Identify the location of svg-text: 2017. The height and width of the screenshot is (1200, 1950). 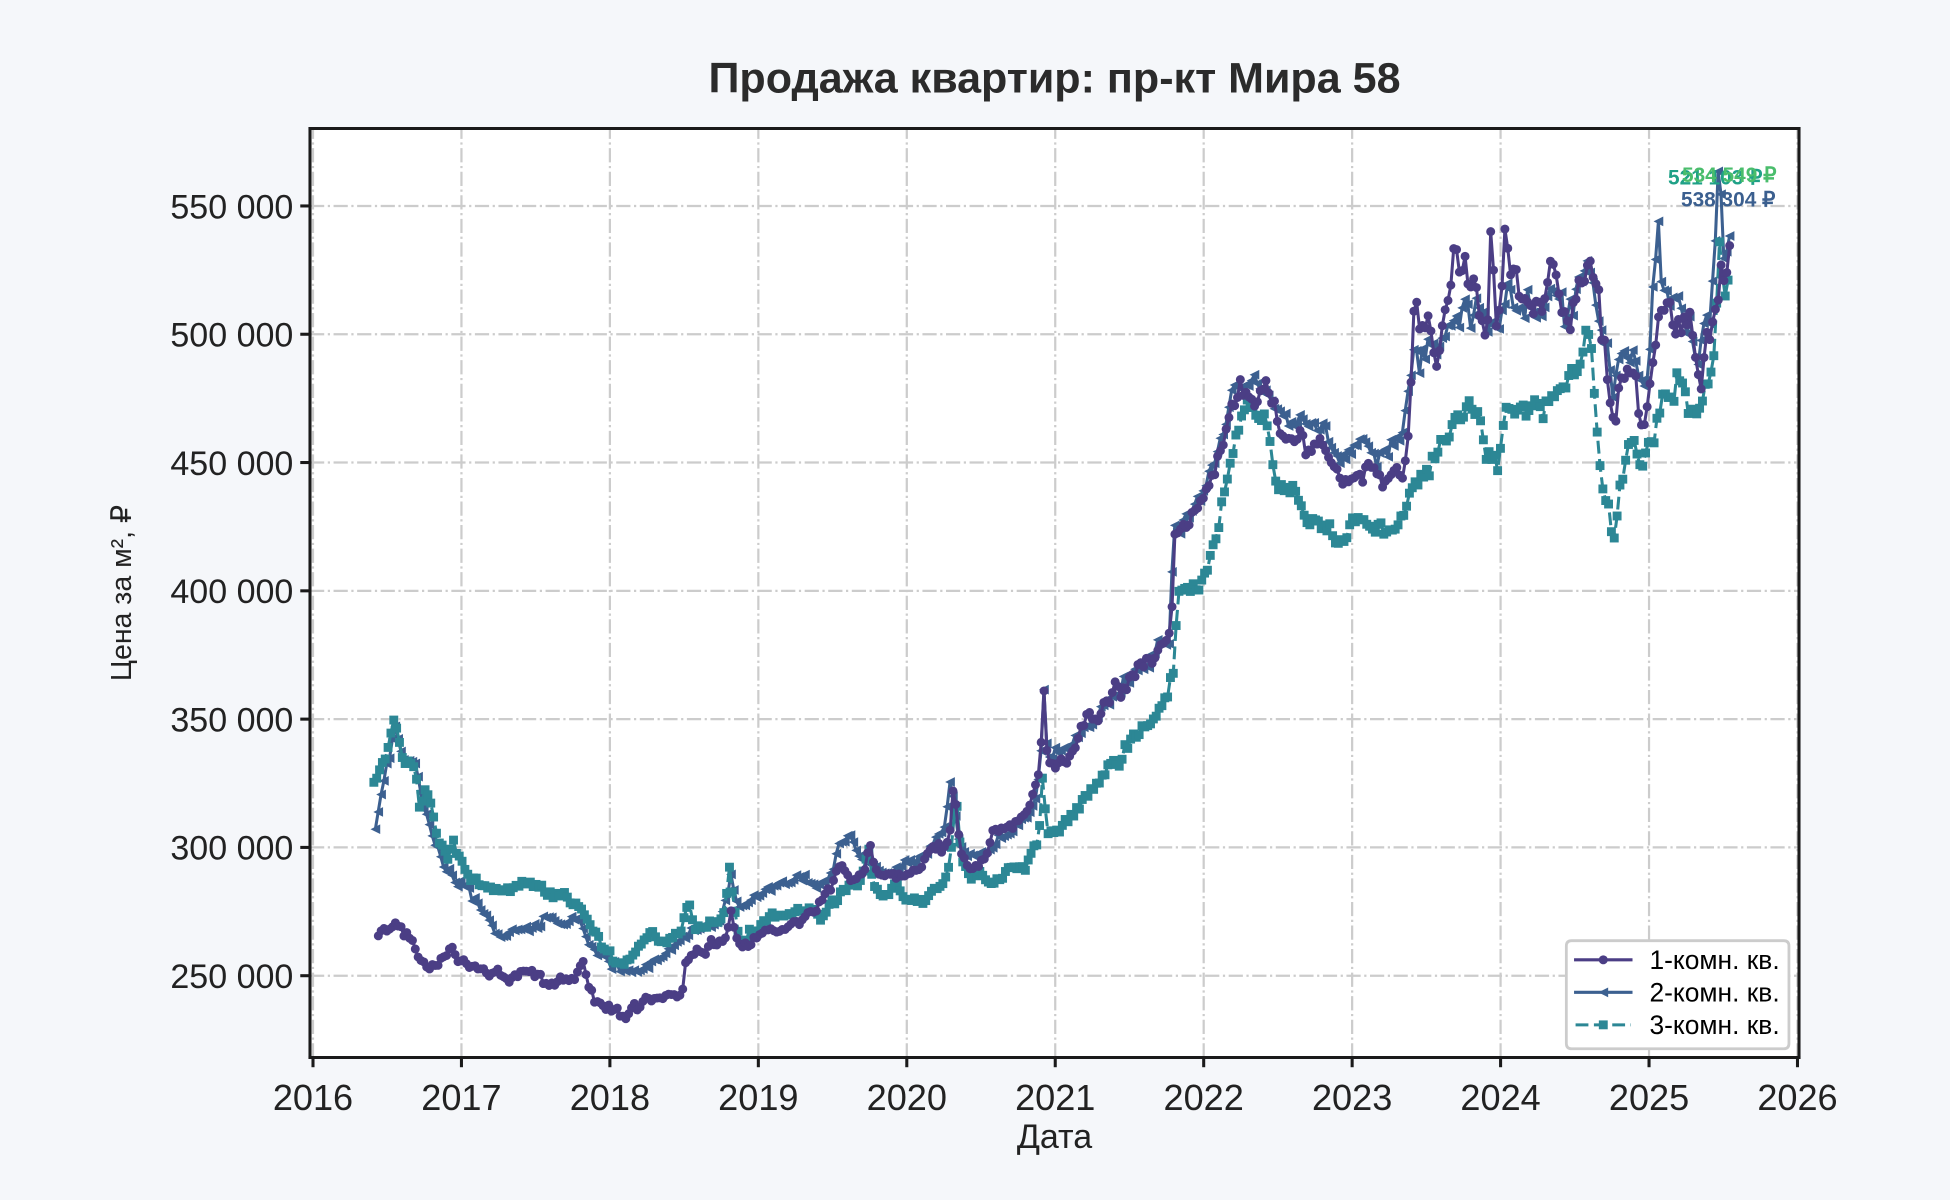
(461, 1097).